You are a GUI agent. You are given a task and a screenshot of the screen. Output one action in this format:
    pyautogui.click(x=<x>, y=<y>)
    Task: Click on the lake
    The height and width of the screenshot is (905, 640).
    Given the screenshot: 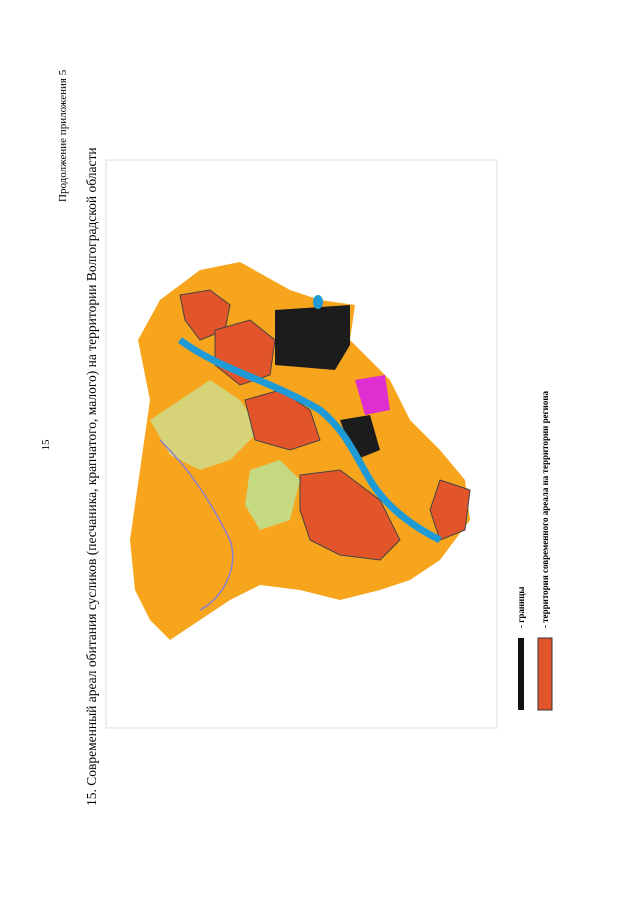 What is the action you would take?
    pyautogui.click(x=318, y=302)
    